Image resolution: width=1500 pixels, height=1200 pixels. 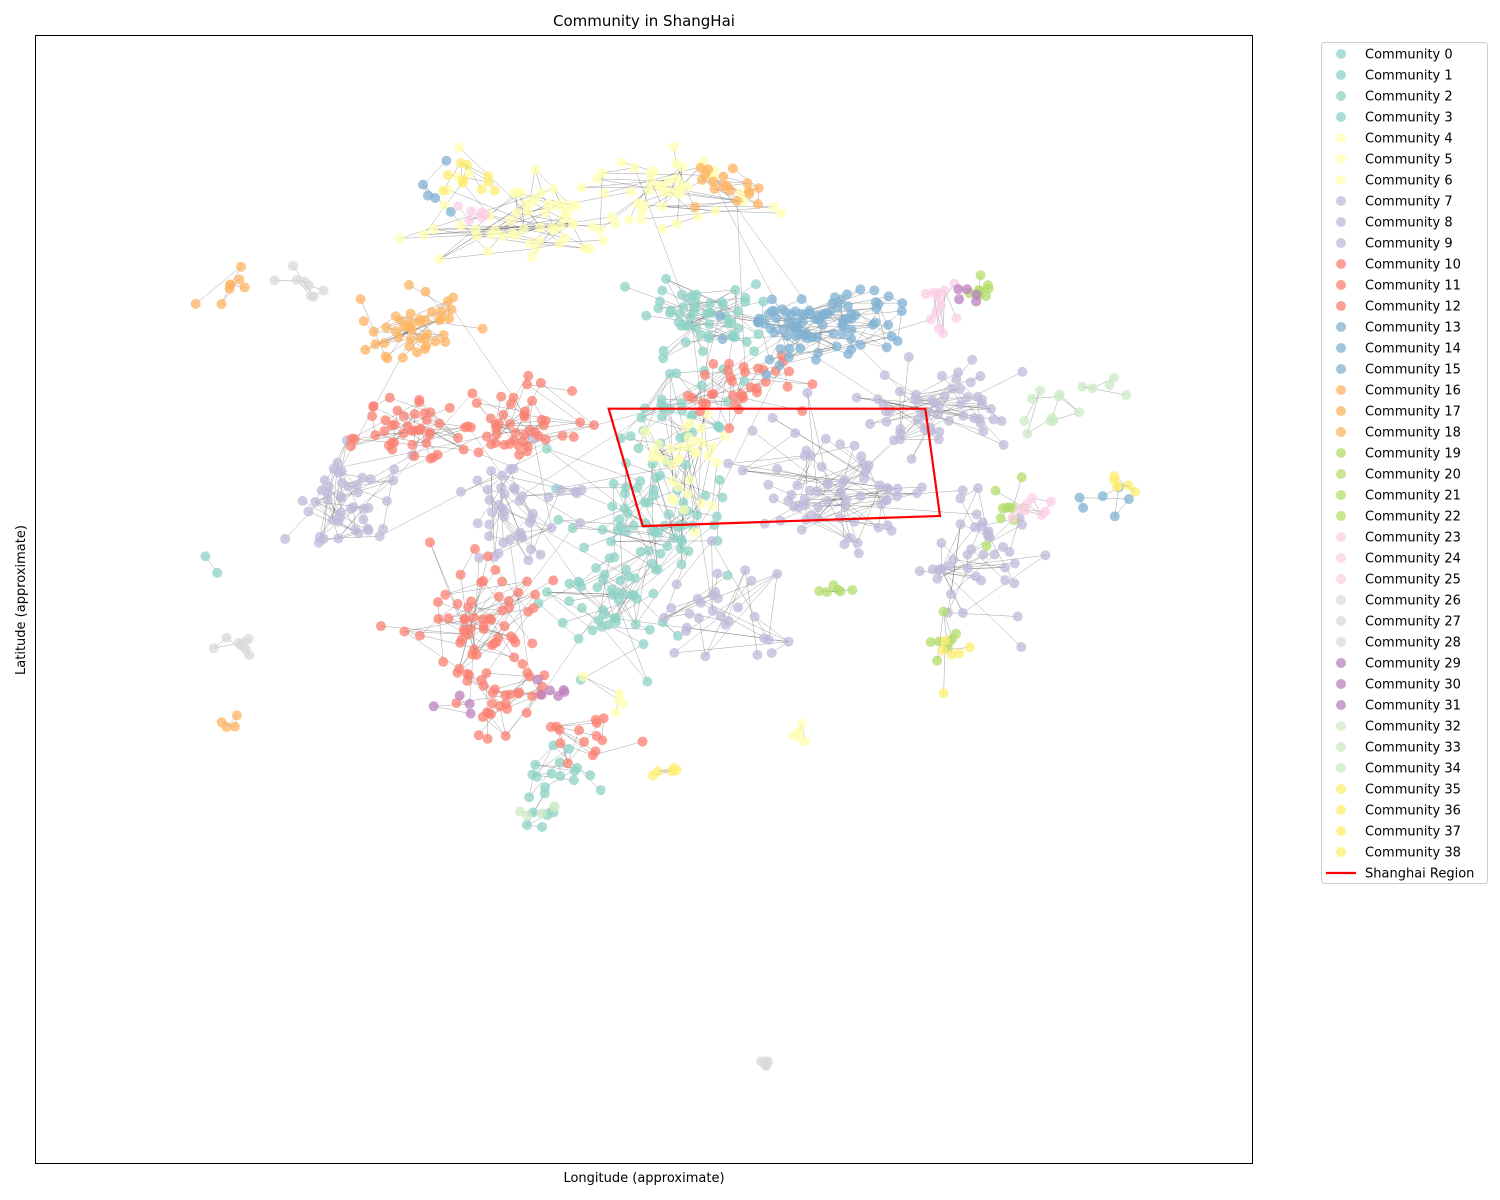 What do you see at coordinates (21, 600) in the screenshot?
I see `y-axis-label: Latitude (approximate)` at bounding box center [21, 600].